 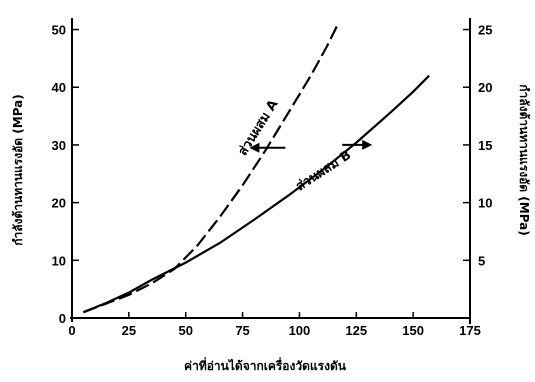 What do you see at coordinates (485, 30) in the screenshot?
I see `y-right-tick-label: 25` at bounding box center [485, 30].